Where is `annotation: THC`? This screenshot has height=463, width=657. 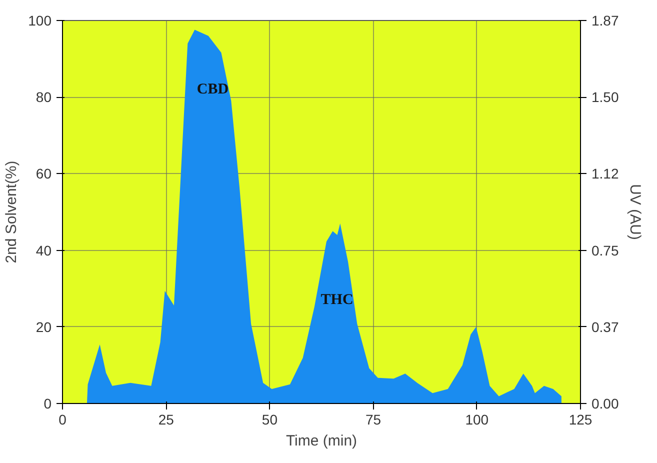 annotation: THC is located at coordinates (337, 300).